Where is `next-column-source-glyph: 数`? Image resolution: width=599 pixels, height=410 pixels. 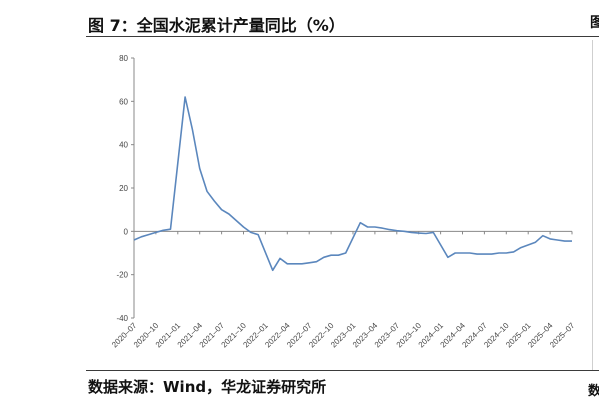
next-column-source-glyph: 数 is located at coordinates (593, 391).